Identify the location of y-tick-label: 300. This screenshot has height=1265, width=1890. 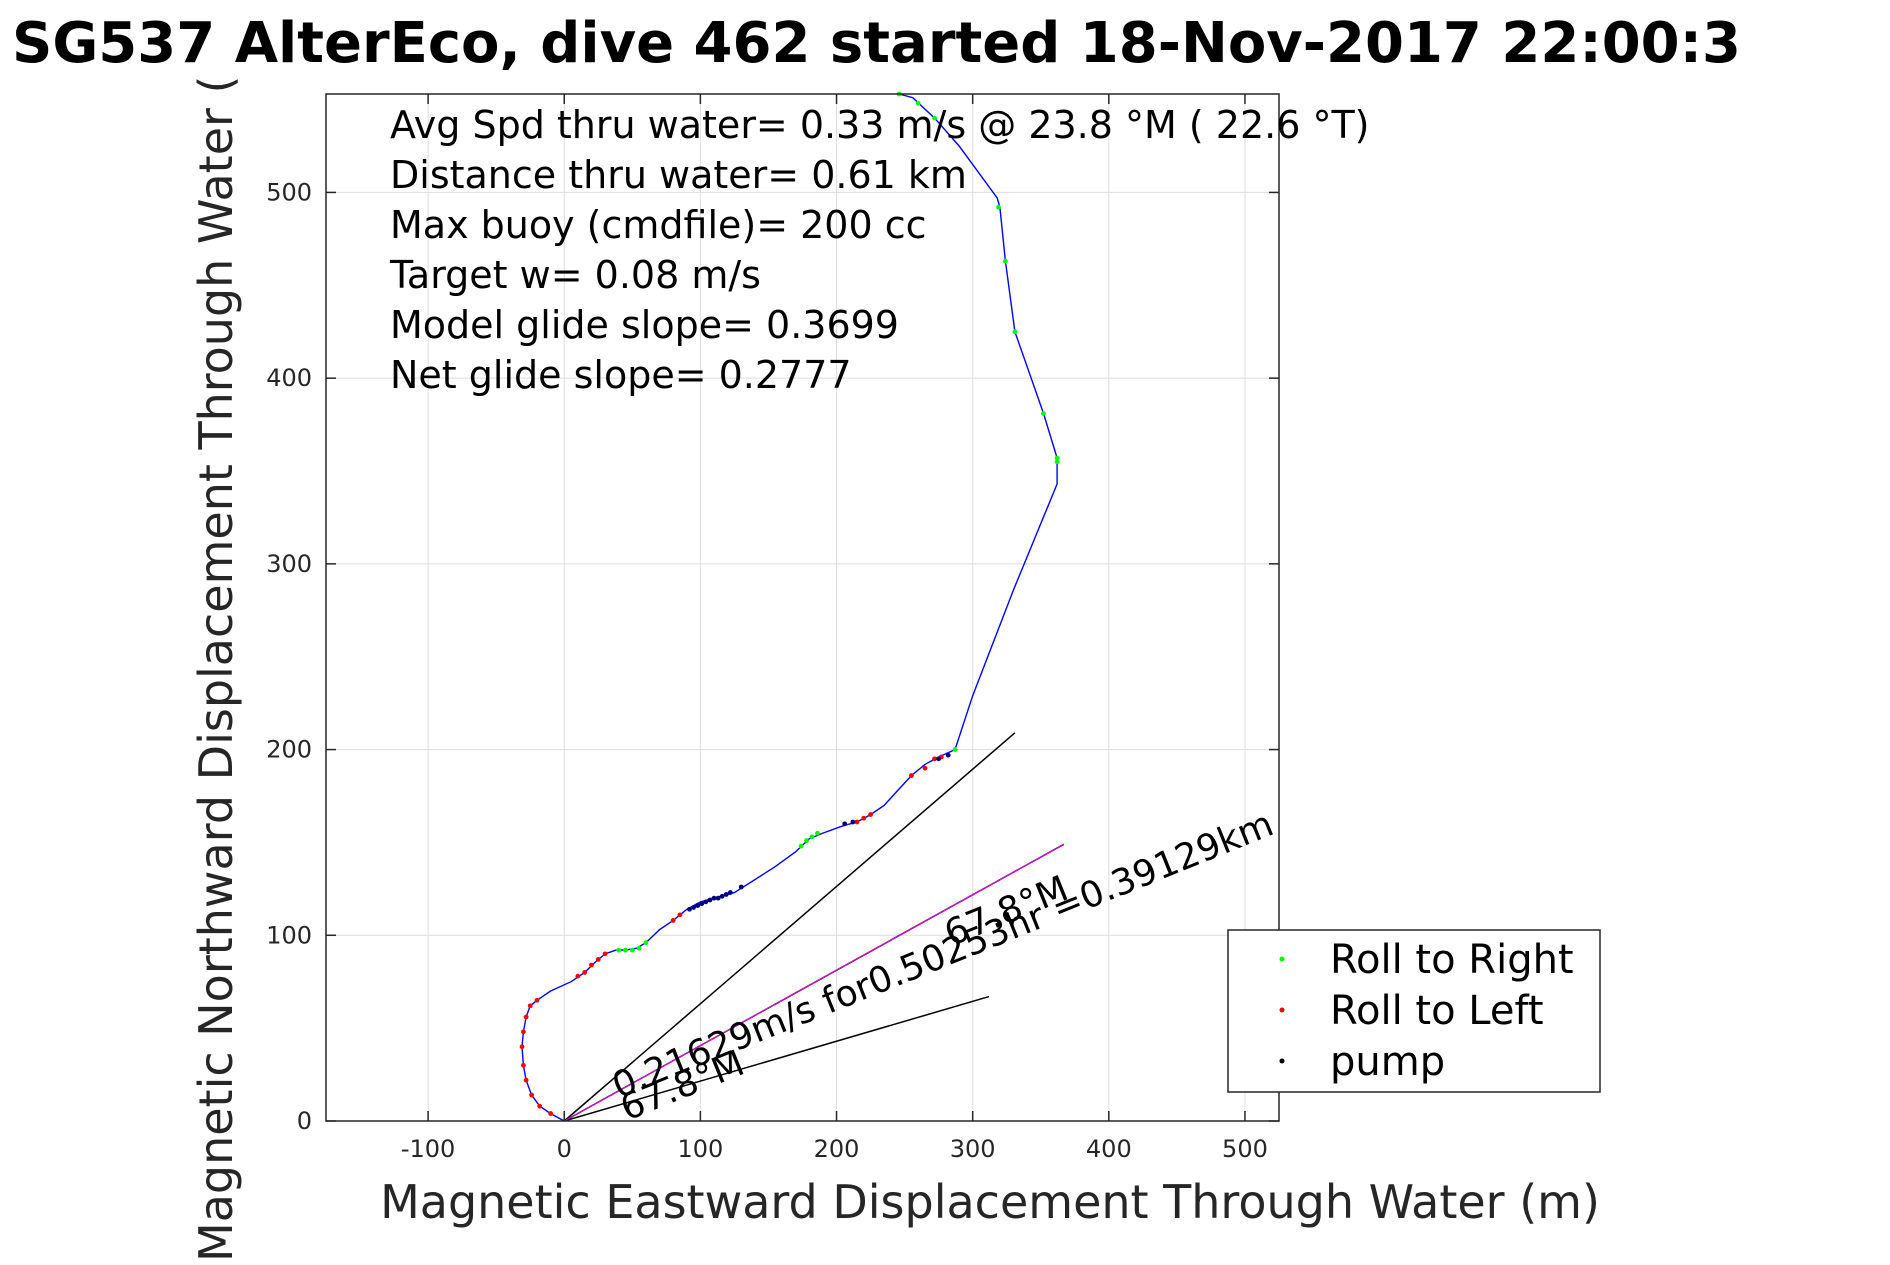
(289, 564).